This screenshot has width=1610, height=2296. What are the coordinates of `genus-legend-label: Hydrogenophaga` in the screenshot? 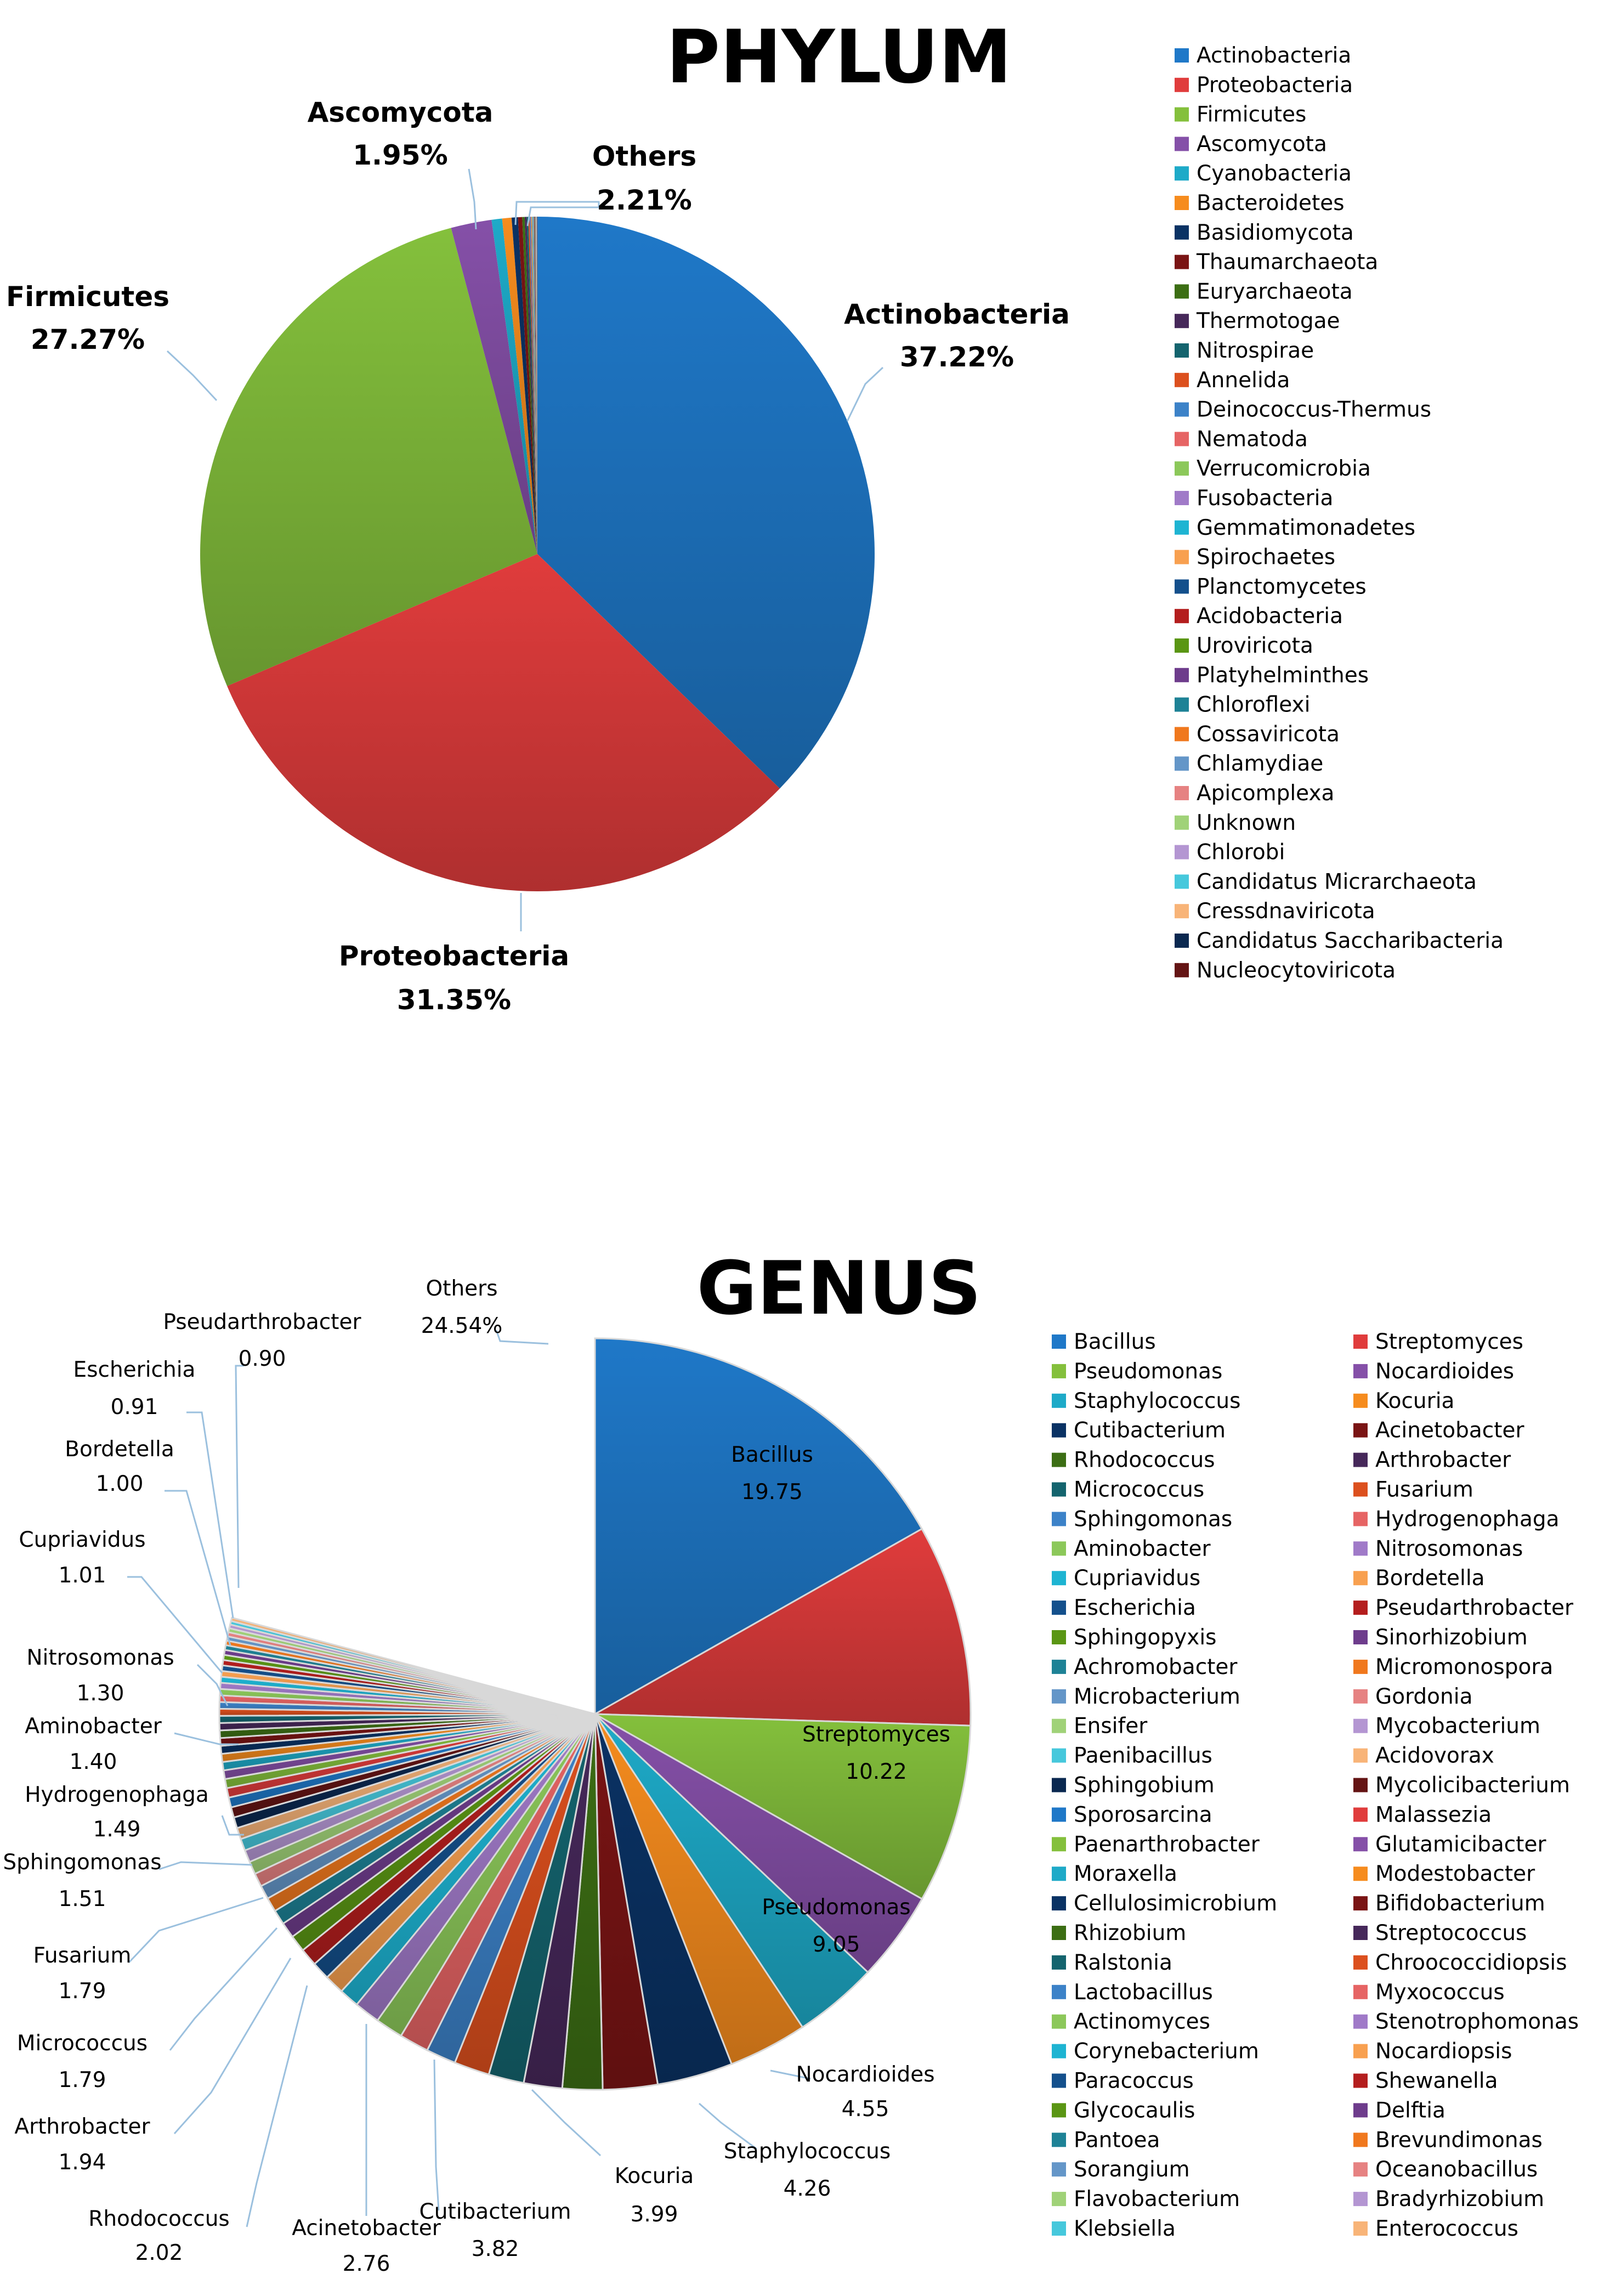 It's located at (1467, 1519).